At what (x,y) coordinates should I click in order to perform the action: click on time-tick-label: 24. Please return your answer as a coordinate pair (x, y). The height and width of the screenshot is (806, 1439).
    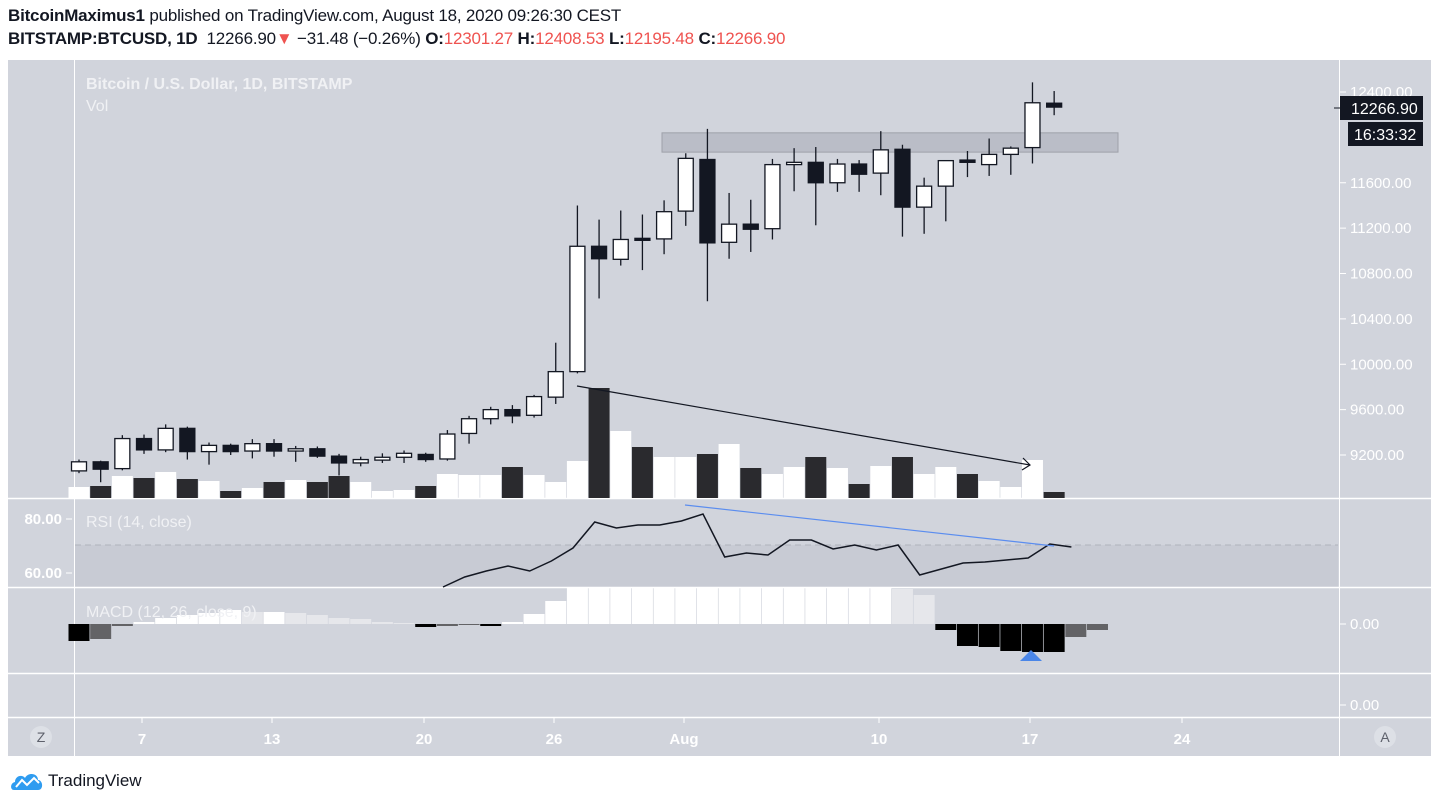
    Looking at the image, I should click on (1182, 739).